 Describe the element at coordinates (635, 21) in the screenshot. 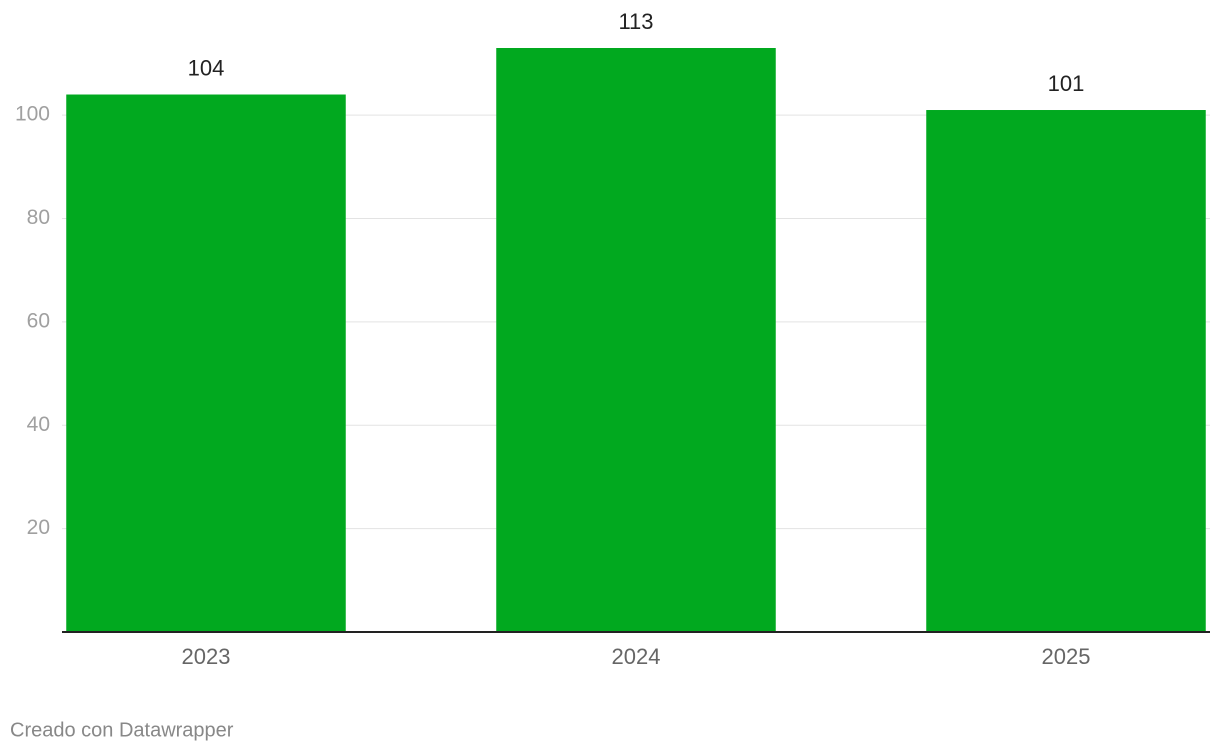

I see `value-label: 113` at that location.